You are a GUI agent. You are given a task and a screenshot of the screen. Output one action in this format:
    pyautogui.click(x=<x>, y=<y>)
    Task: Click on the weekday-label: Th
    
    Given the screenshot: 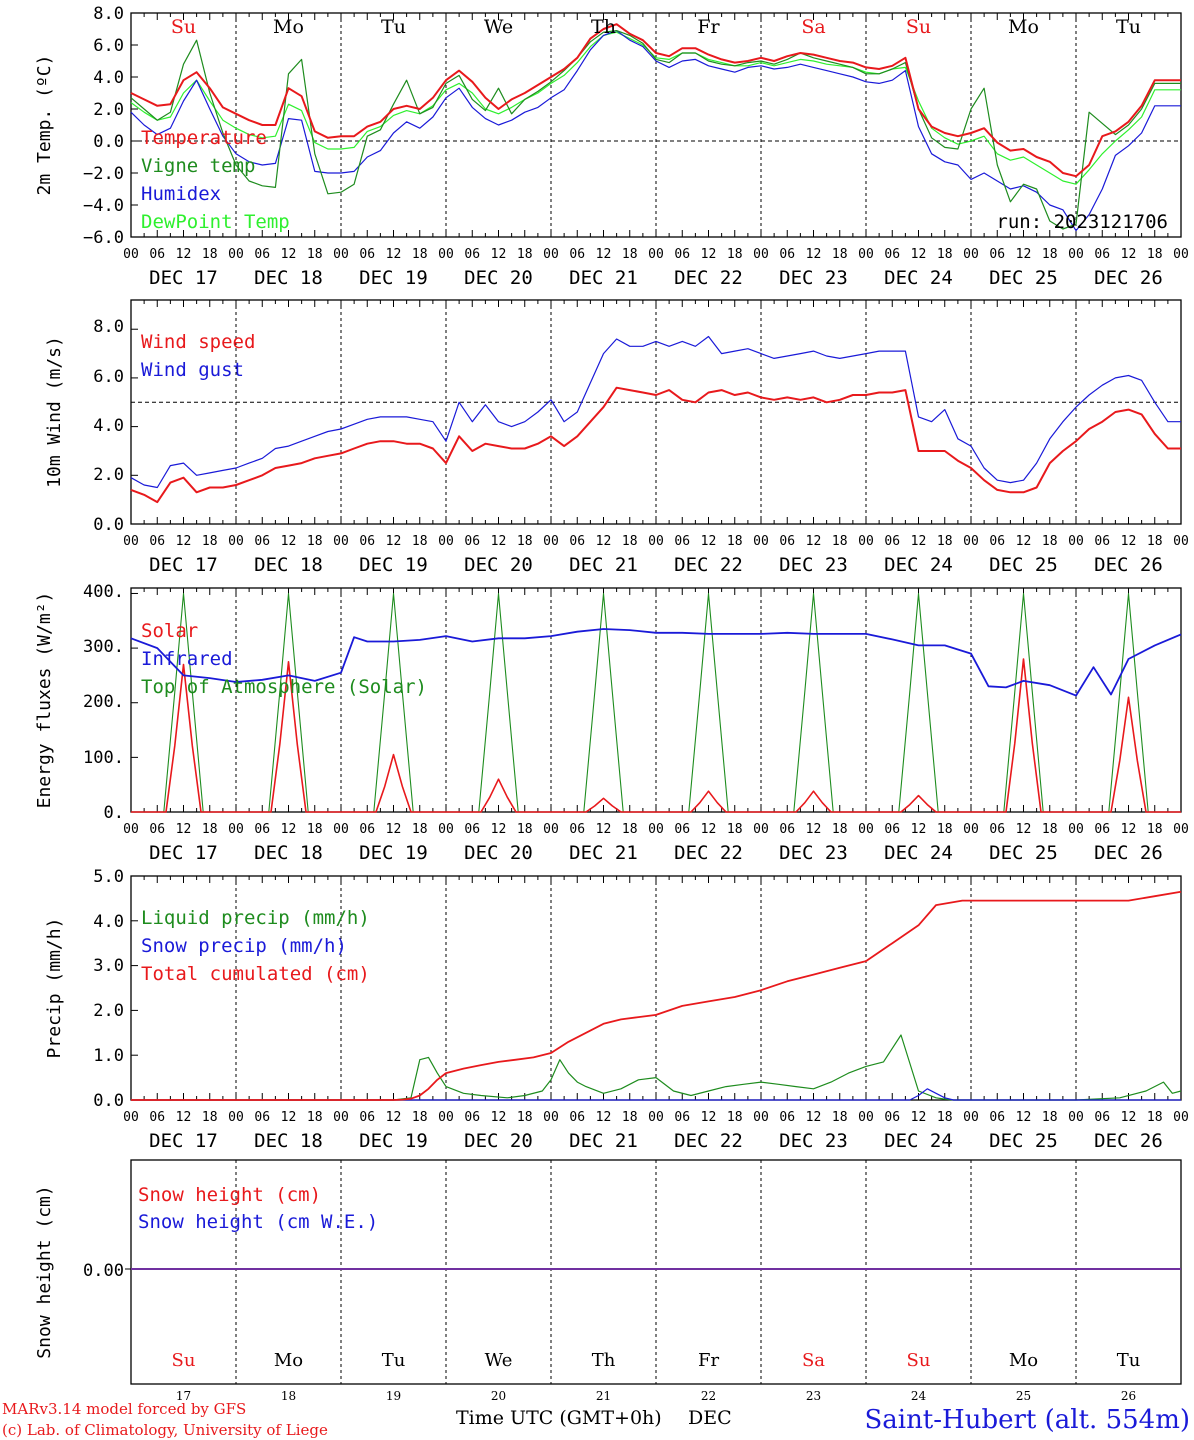 What is the action you would take?
    pyautogui.click(x=603, y=27)
    